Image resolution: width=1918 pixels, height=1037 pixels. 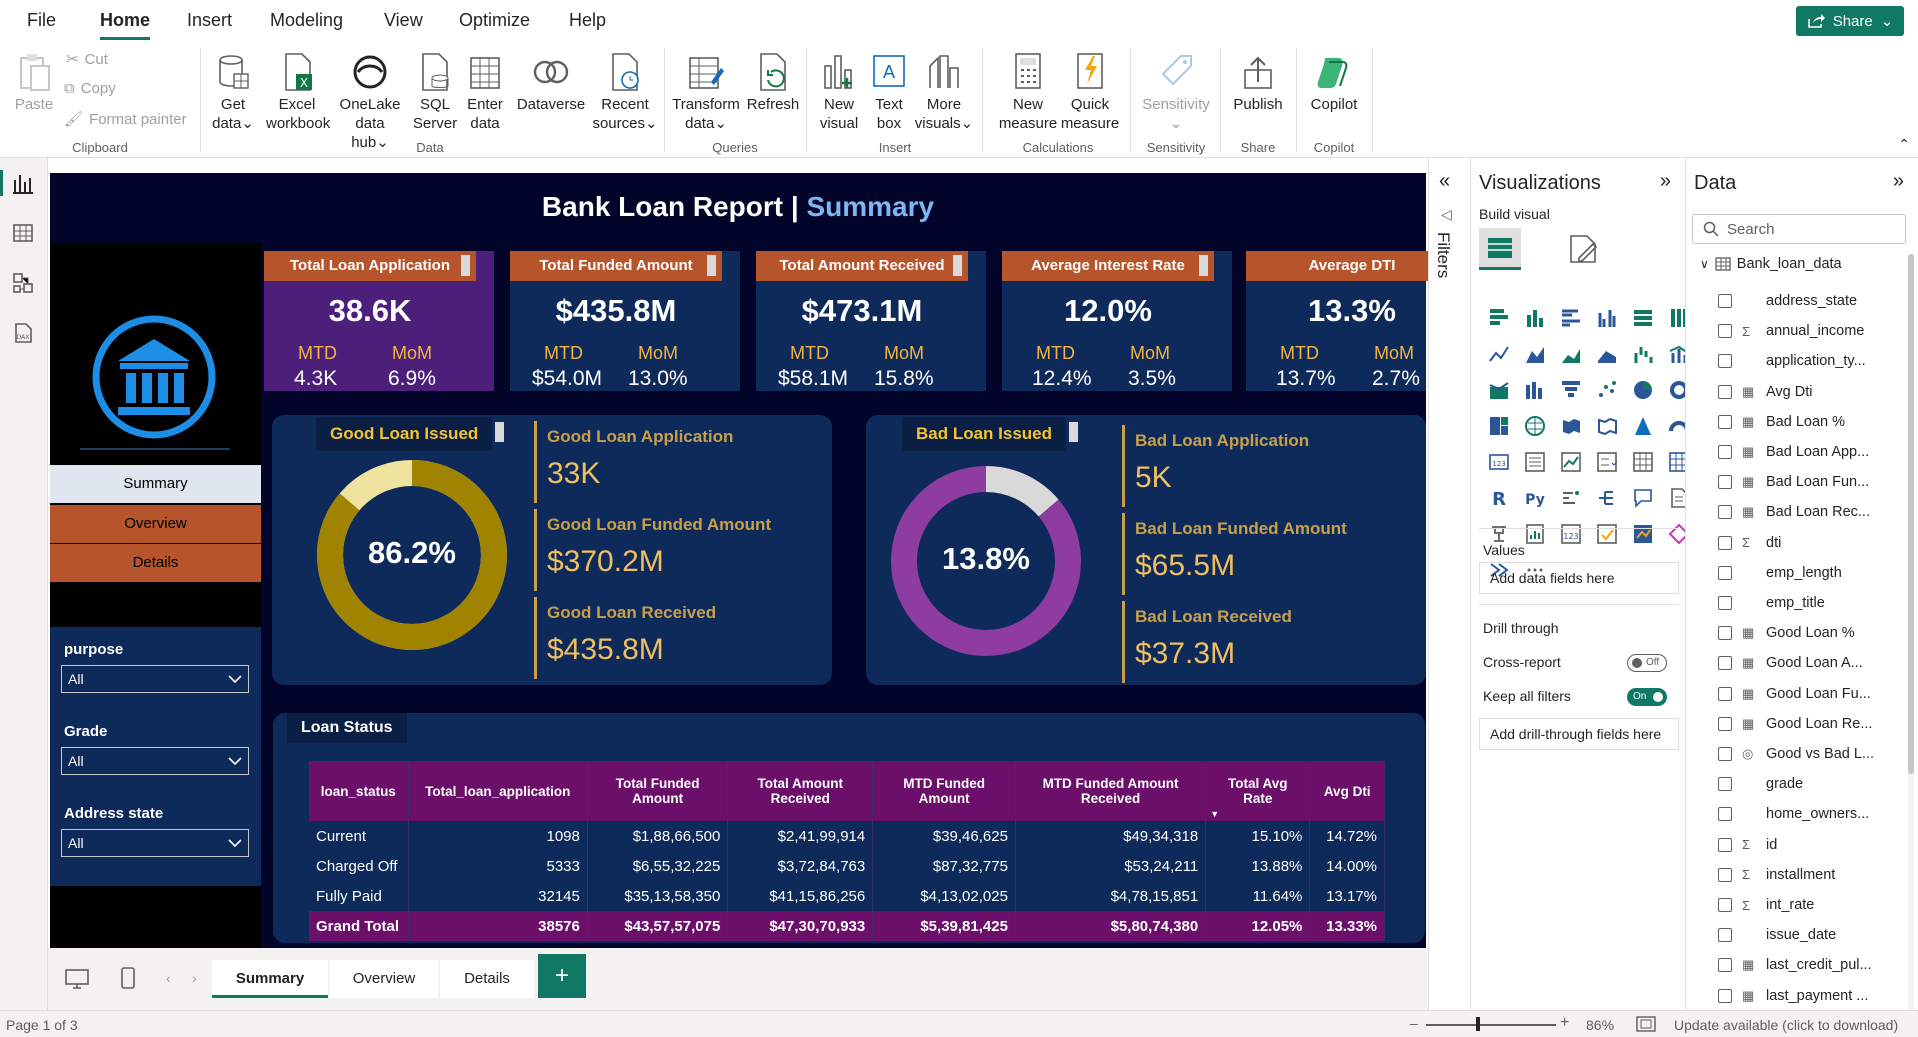 I want to click on map-icon, so click(x=1535, y=426).